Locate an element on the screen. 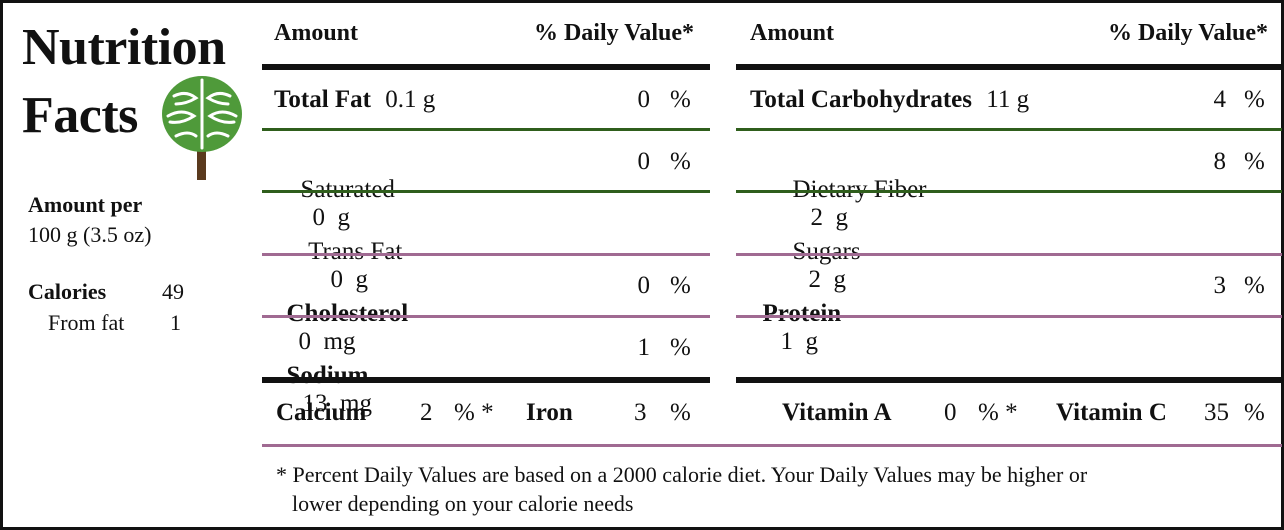 The width and height of the screenshot is (1284, 530). total-fat-amount: 0.1 g is located at coordinates (410, 99).